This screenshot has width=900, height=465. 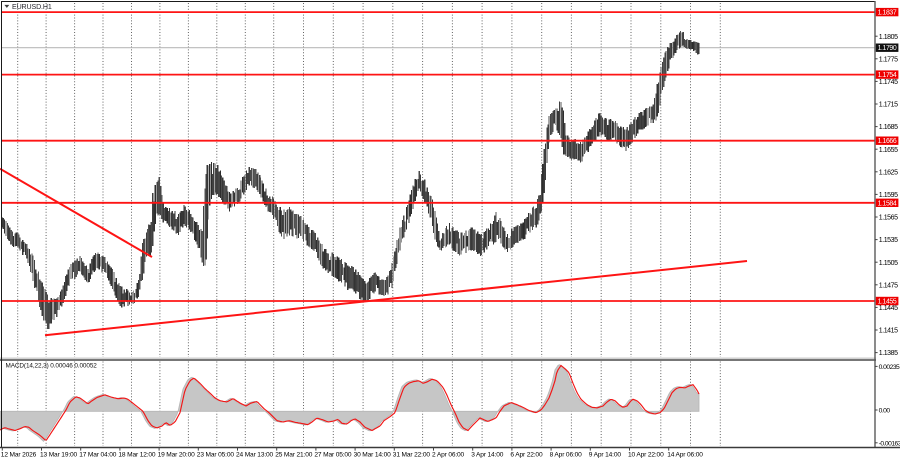 What do you see at coordinates (889, 443) in the screenshot?
I see `svg-text: -0.00163` at bounding box center [889, 443].